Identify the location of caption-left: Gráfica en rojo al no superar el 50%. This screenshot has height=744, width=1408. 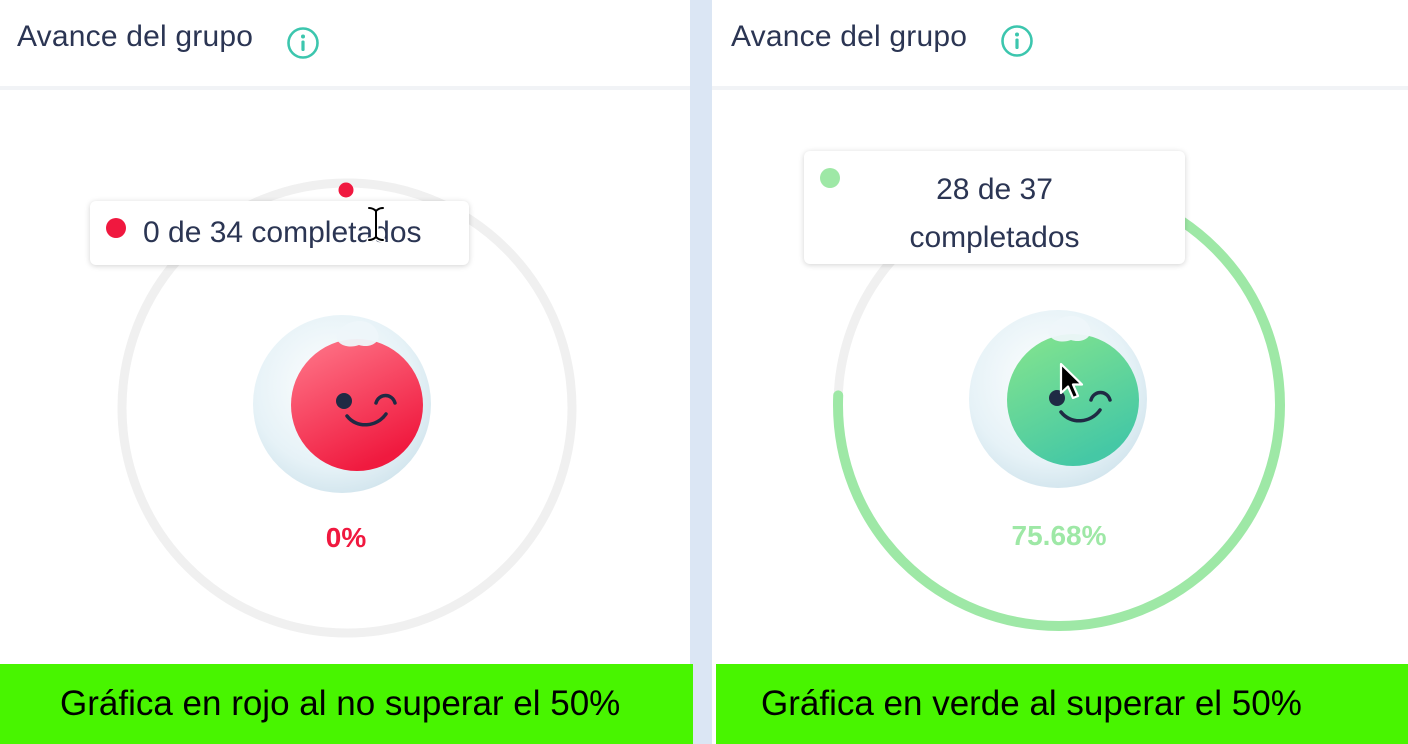
(346, 704).